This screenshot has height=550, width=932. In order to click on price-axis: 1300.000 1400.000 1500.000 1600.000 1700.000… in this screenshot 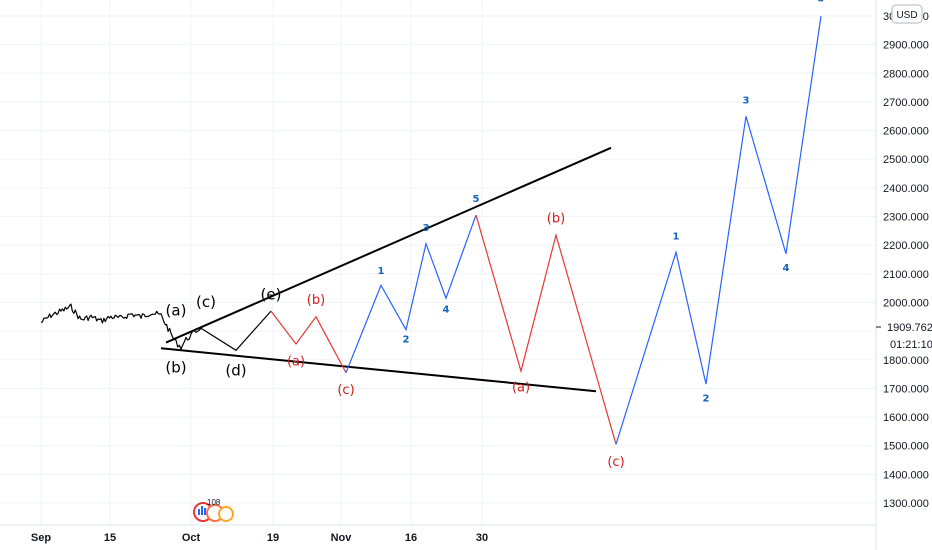, I will do `click(902, 275)`.